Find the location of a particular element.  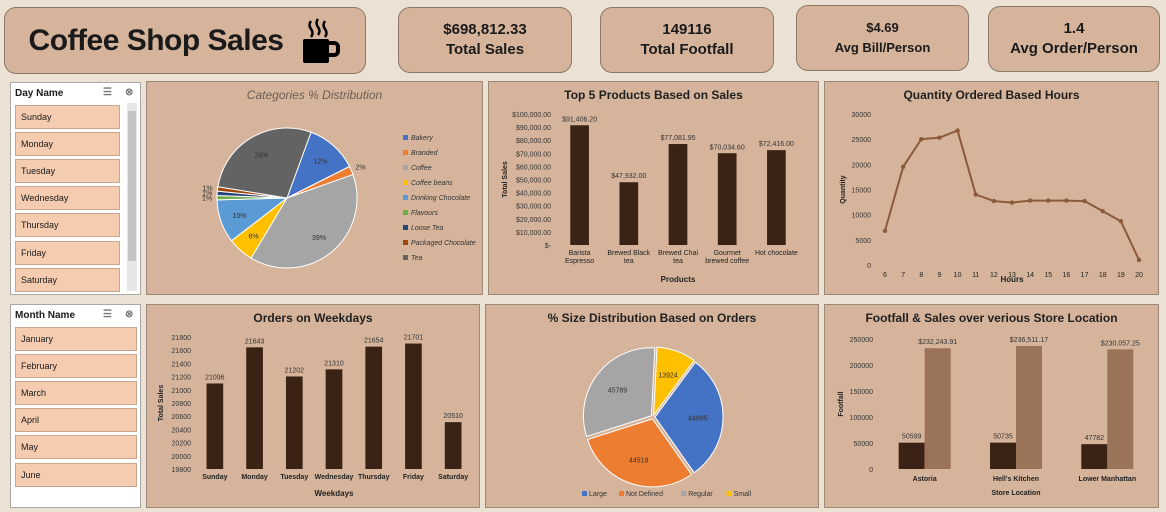

y-tick-label: $30,000.00 is located at coordinates (533, 207).